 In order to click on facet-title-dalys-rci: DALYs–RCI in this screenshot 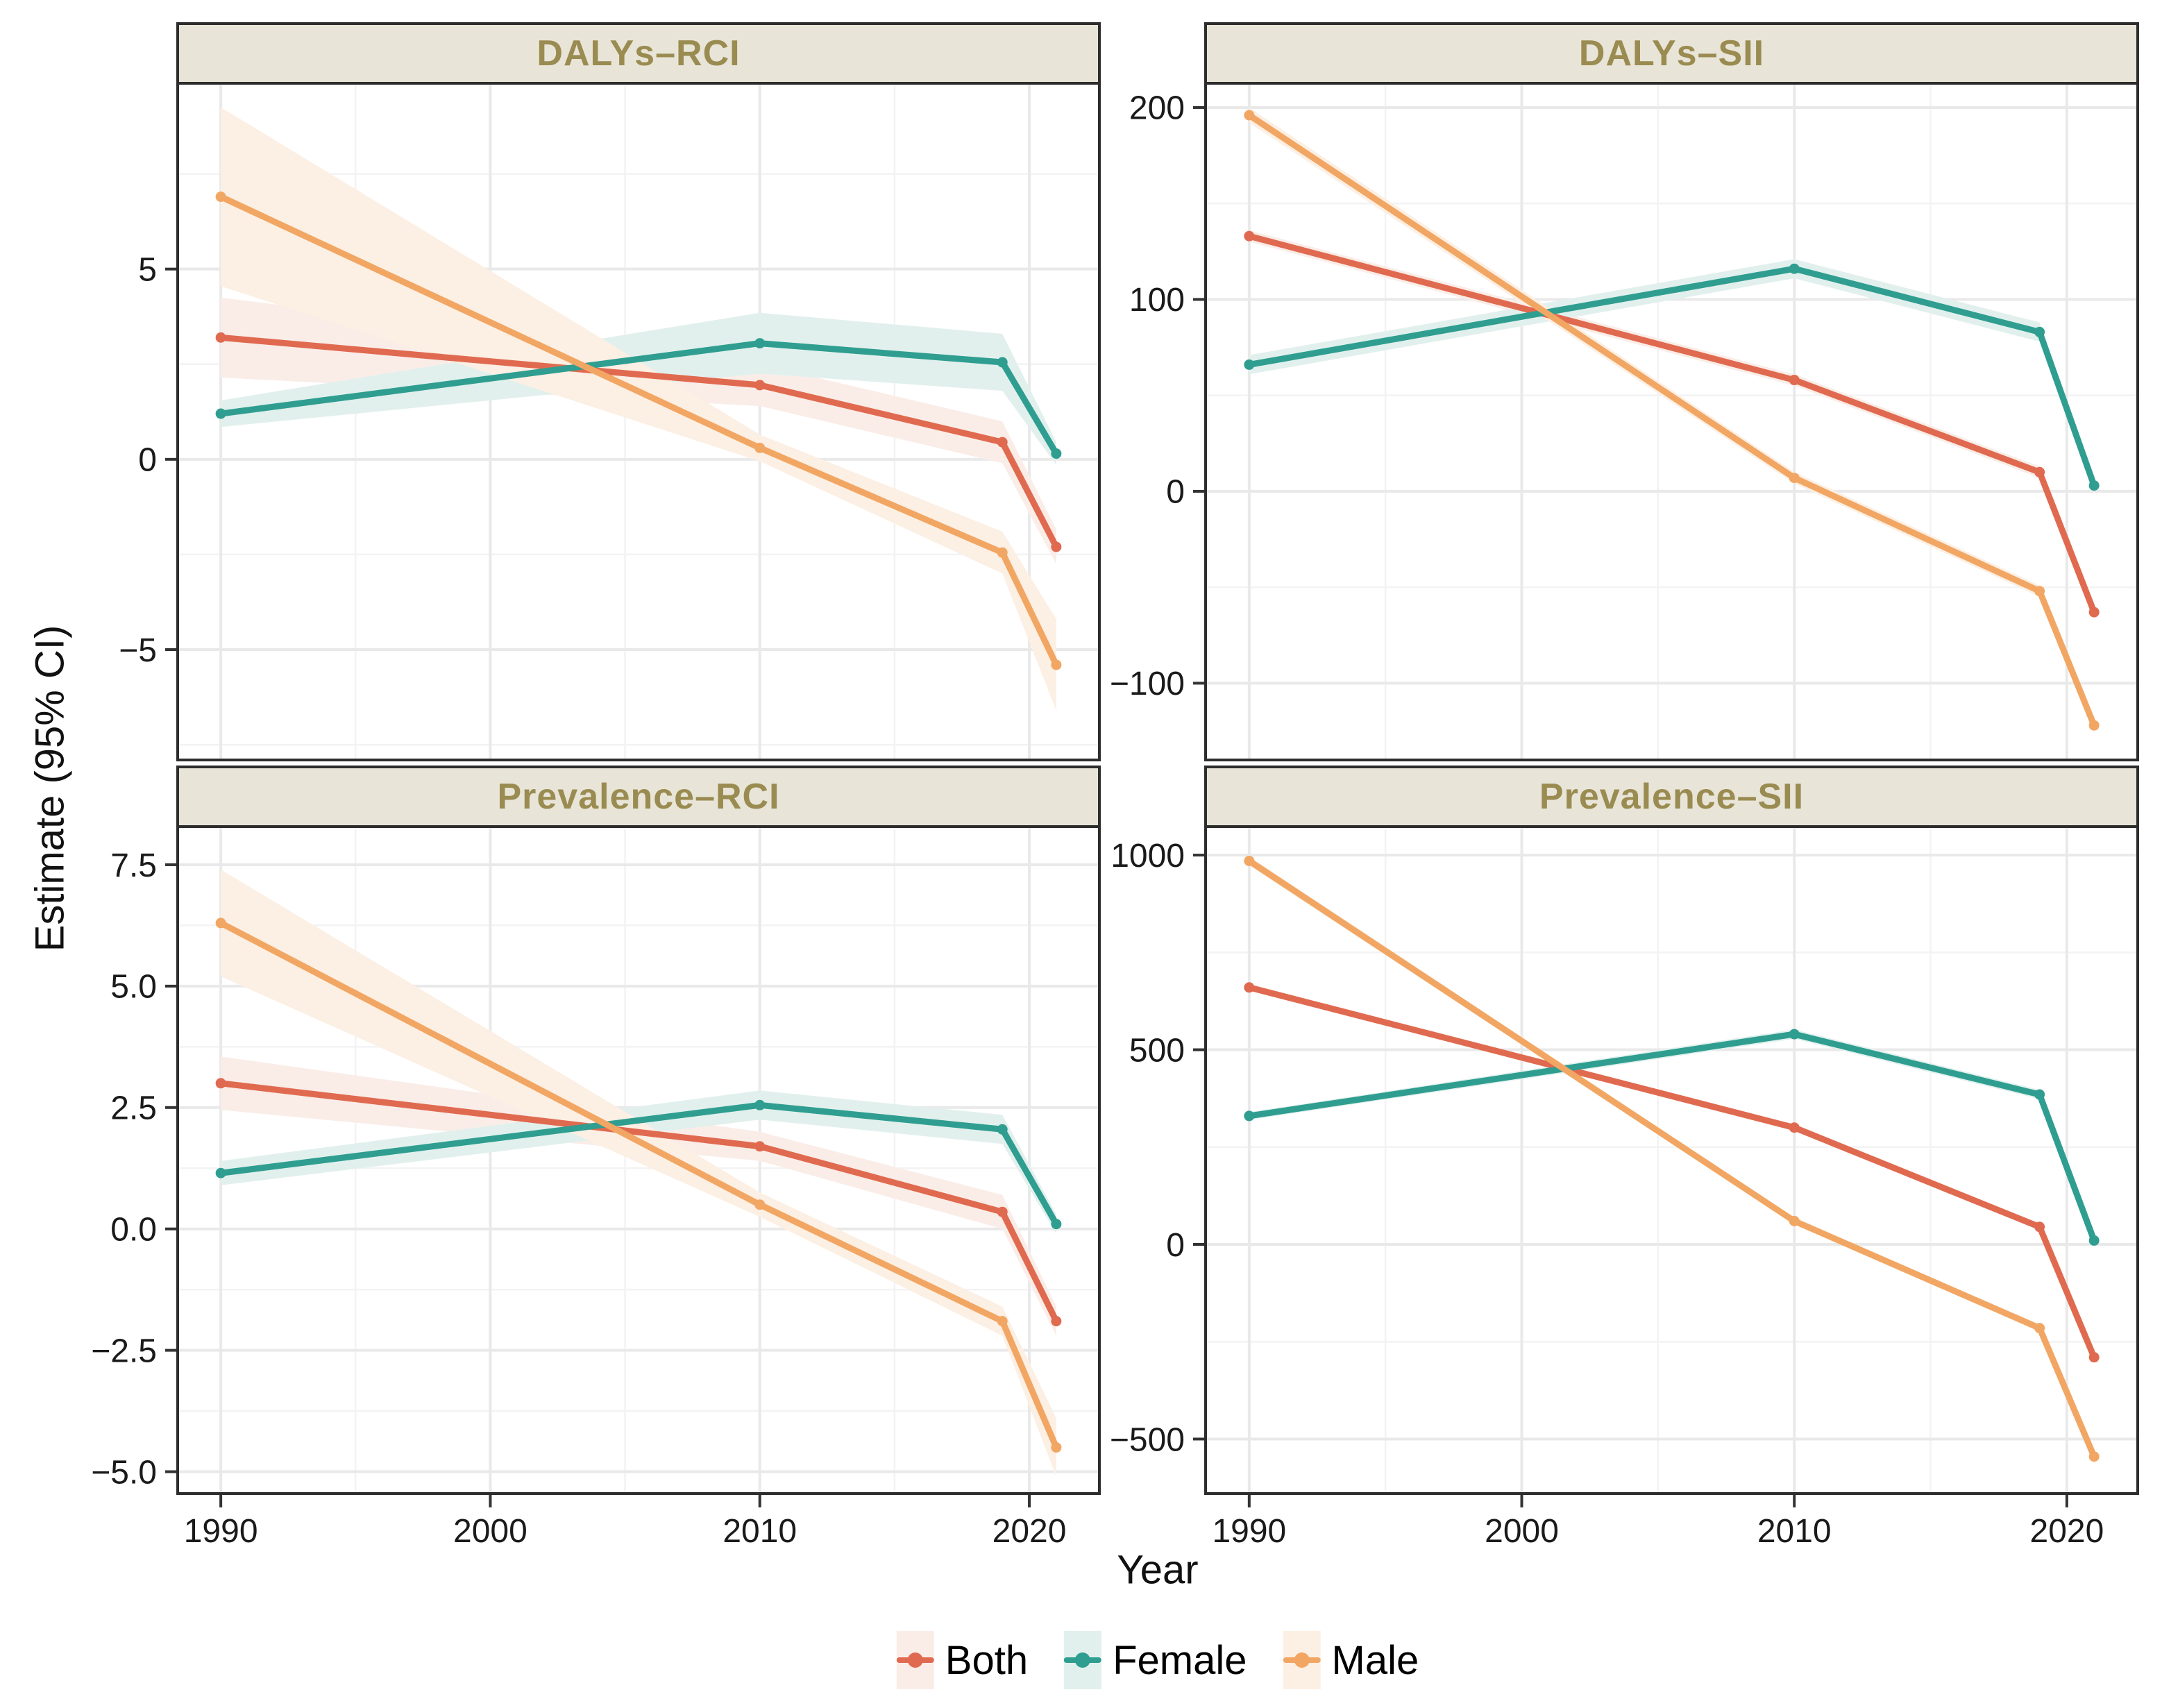, I will do `click(639, 54)`.